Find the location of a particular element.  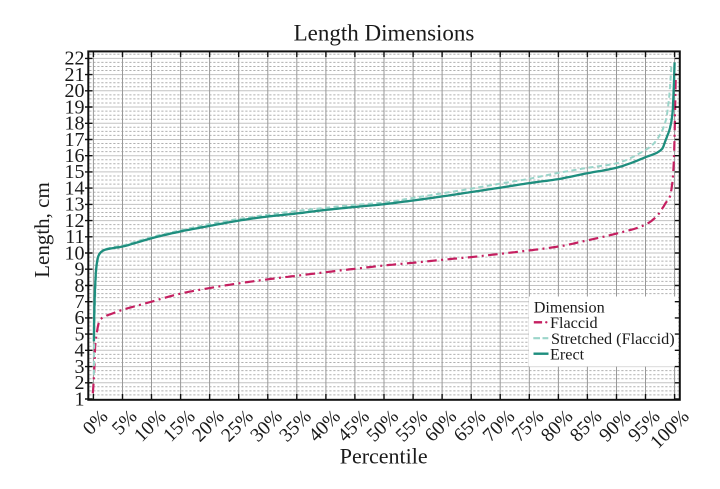

svg-text: Flaccid is located at coordinates (574, 323).